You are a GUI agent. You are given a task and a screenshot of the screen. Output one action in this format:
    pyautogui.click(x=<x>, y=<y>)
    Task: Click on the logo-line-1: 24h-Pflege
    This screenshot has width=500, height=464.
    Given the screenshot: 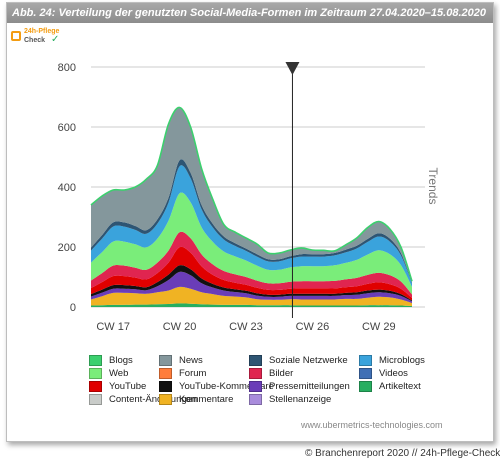 What is the action you would take?
    pyautogui.click(x=42, y=31)
    